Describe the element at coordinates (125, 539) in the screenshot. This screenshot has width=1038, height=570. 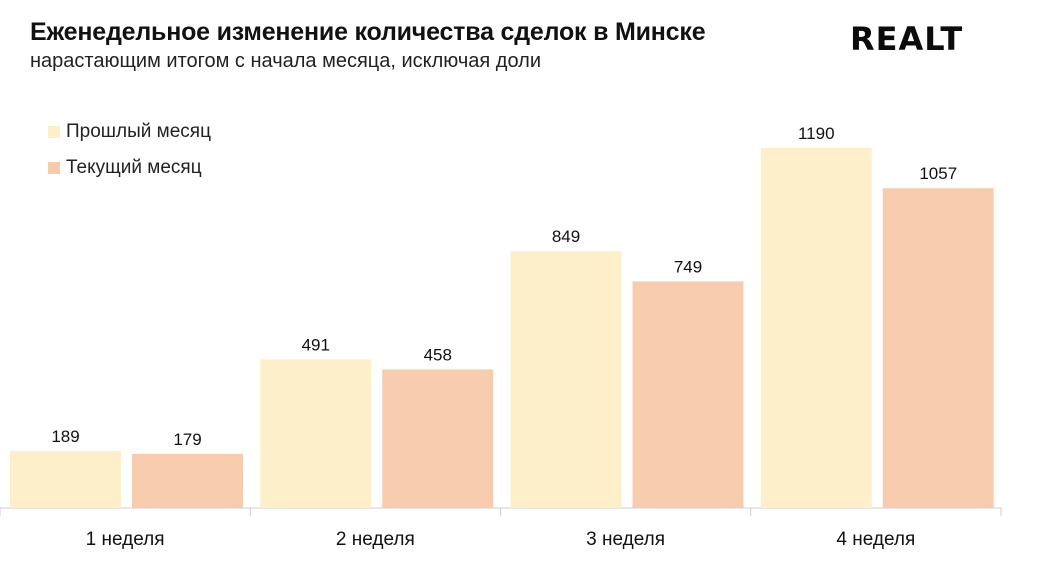
I see `x-tick-label: 1 неделя` at that location.